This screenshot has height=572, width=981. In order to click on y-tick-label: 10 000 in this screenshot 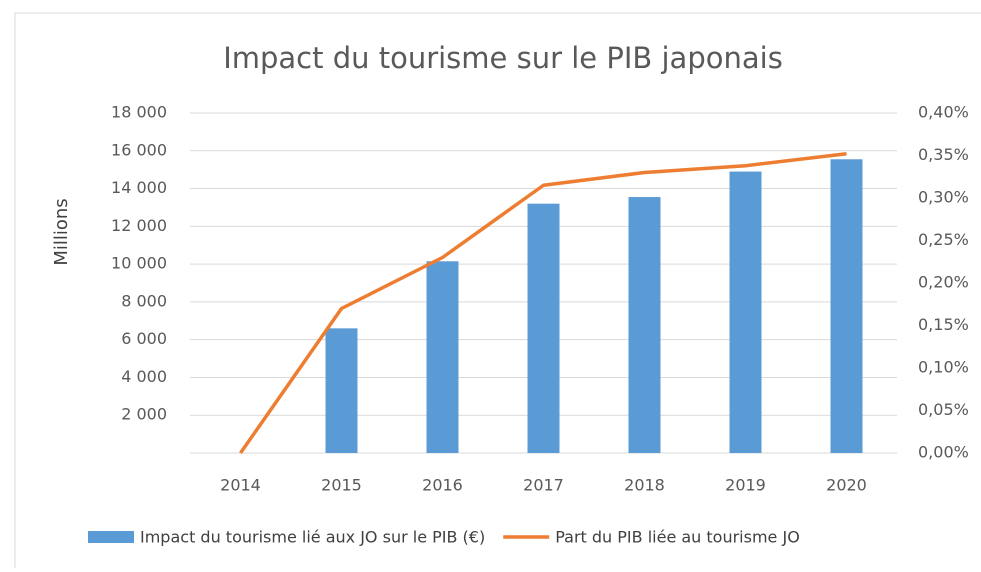, I will do `click(139, 263)`.